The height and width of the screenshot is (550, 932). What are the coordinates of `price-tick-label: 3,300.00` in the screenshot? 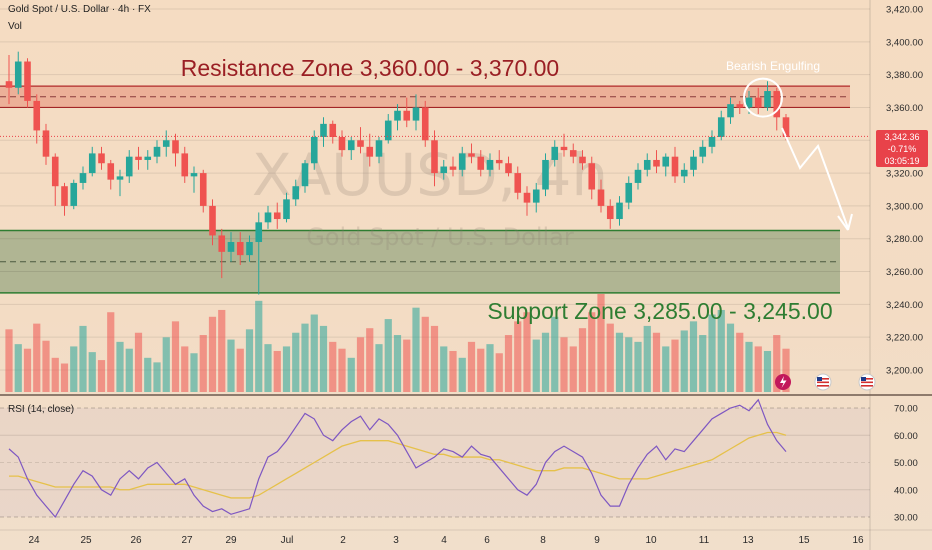 It's located at (904, 206).